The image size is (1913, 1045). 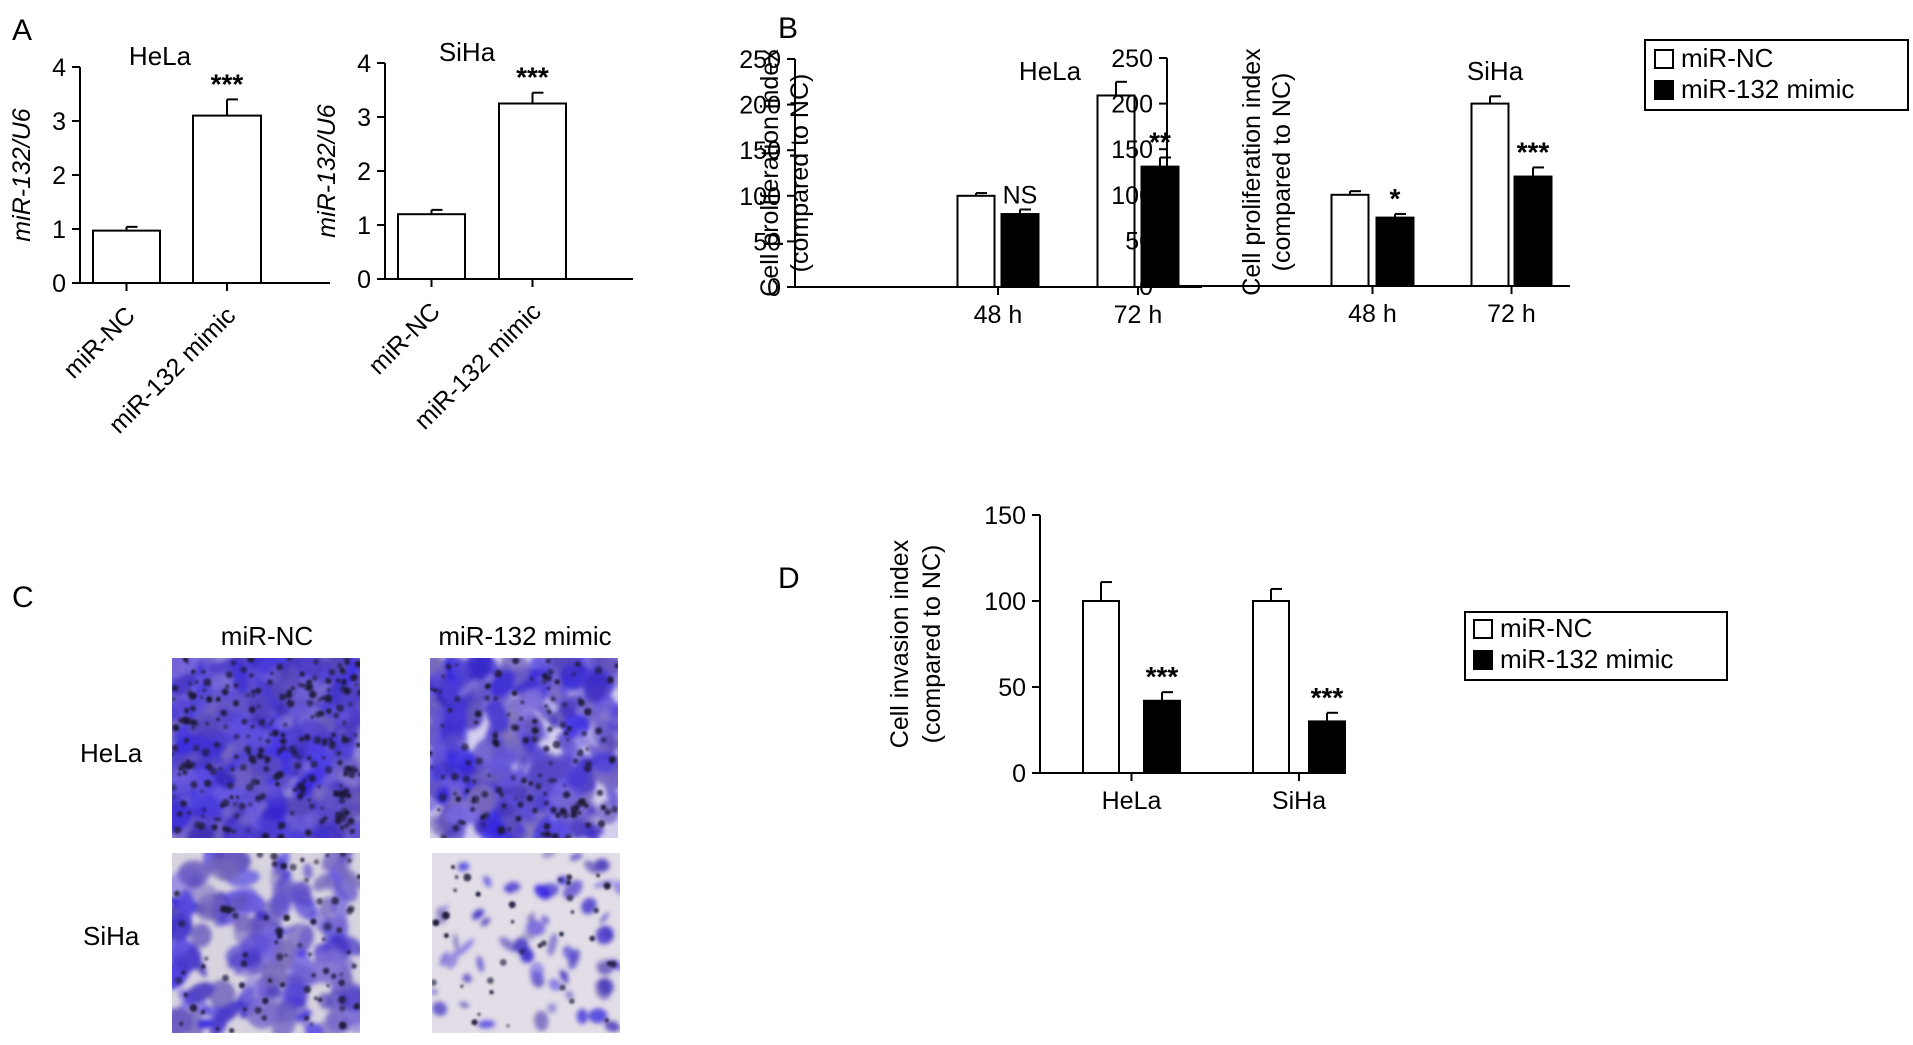 What do you see at coordinates (1586, 659) in the screenshot?
I see `legend-d-label-mimic: miR-132 mimic` at bounding box center [1586, 659].